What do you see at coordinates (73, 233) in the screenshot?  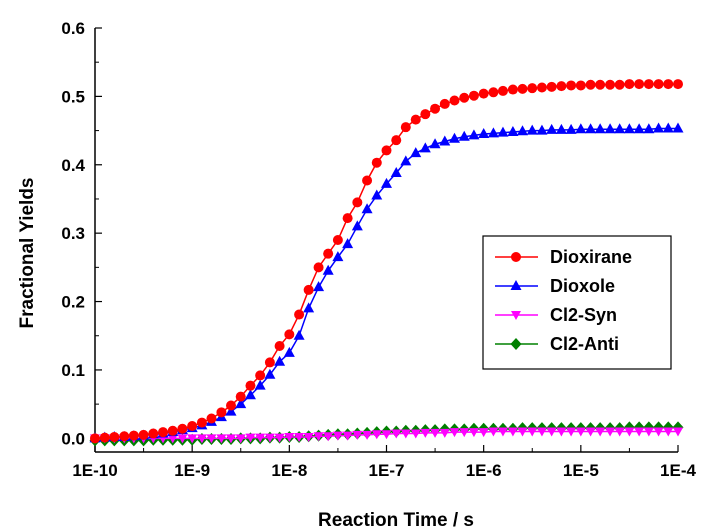 I see `y-tick-label: 0.3` at bounding box center [73, 233].